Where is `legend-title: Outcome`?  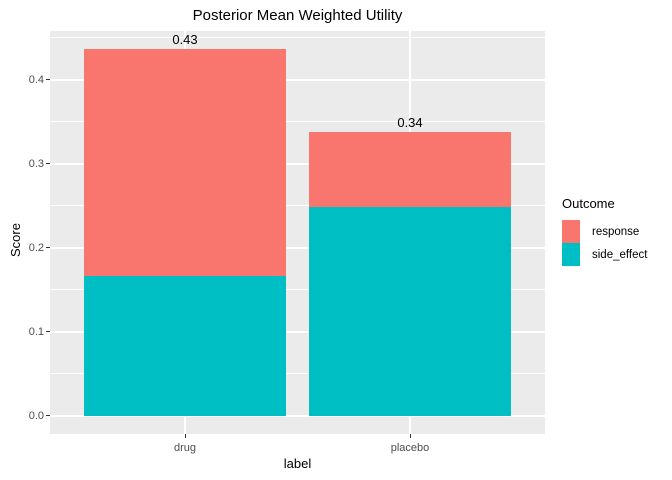 legend-title: Outcome is located at coordinates (588, 203).